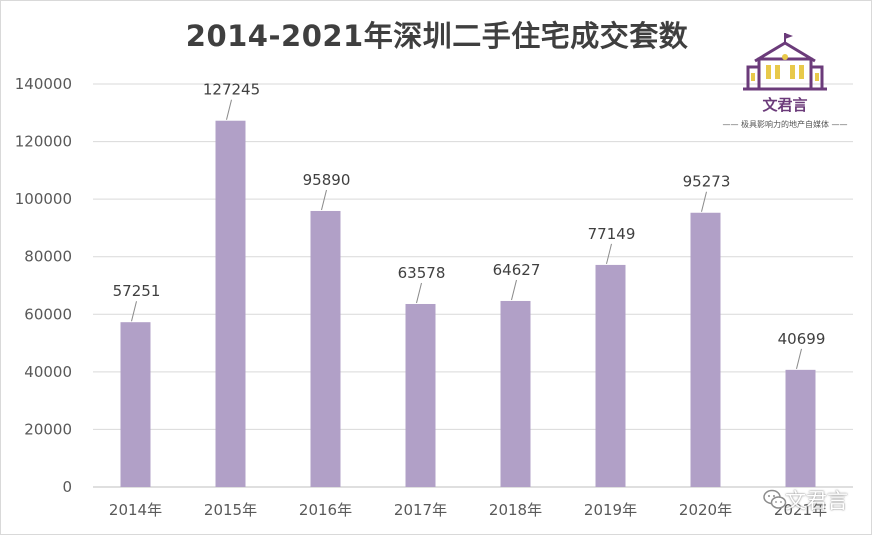 The height and width of the screenshot is (535, 872). What do you see at coordinates (707, 182) in the screenshot?
I see `data-label: 95273` at bounding box center [707, 182].